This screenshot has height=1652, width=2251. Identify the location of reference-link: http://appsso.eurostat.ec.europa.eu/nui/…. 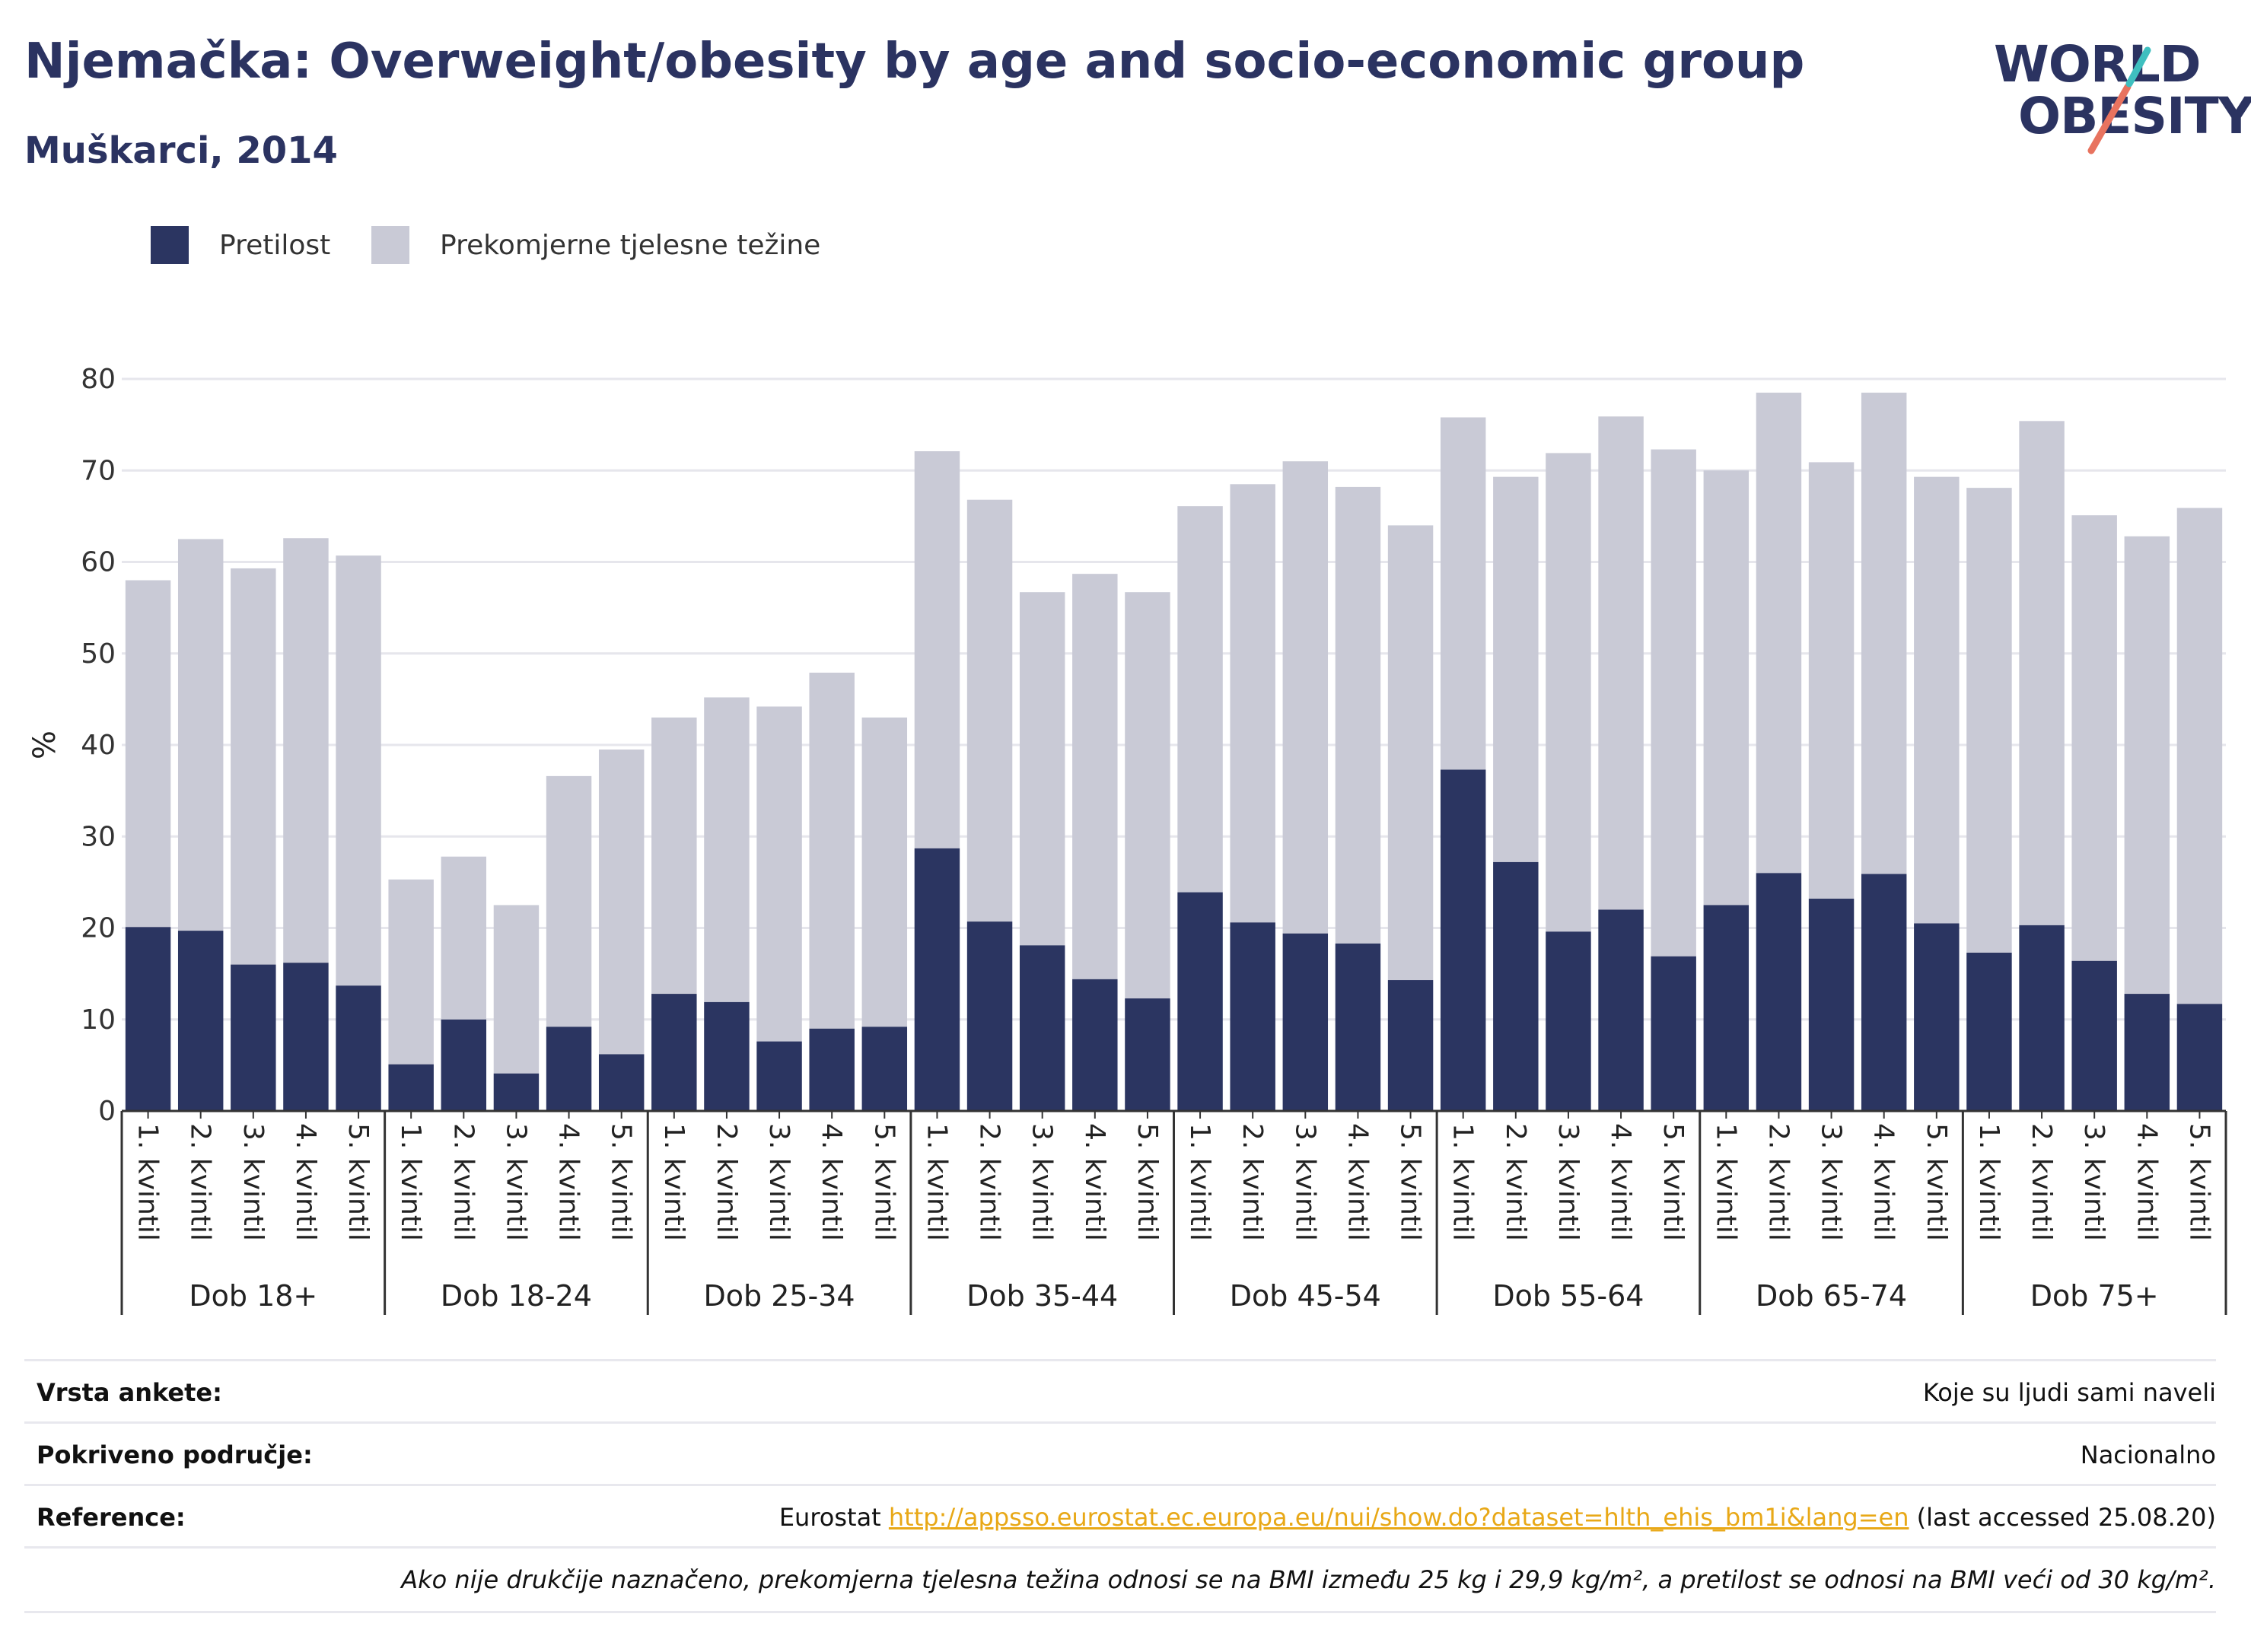
(1398, 1517).